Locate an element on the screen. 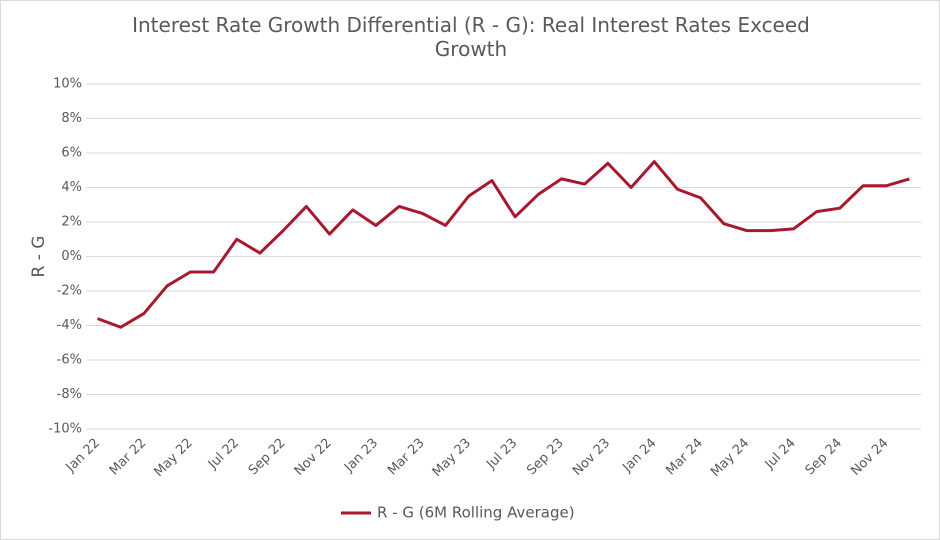 The height and width of the screenshot is (540, 940). y-tick-label: 2% is located at coordinates (71, 222).